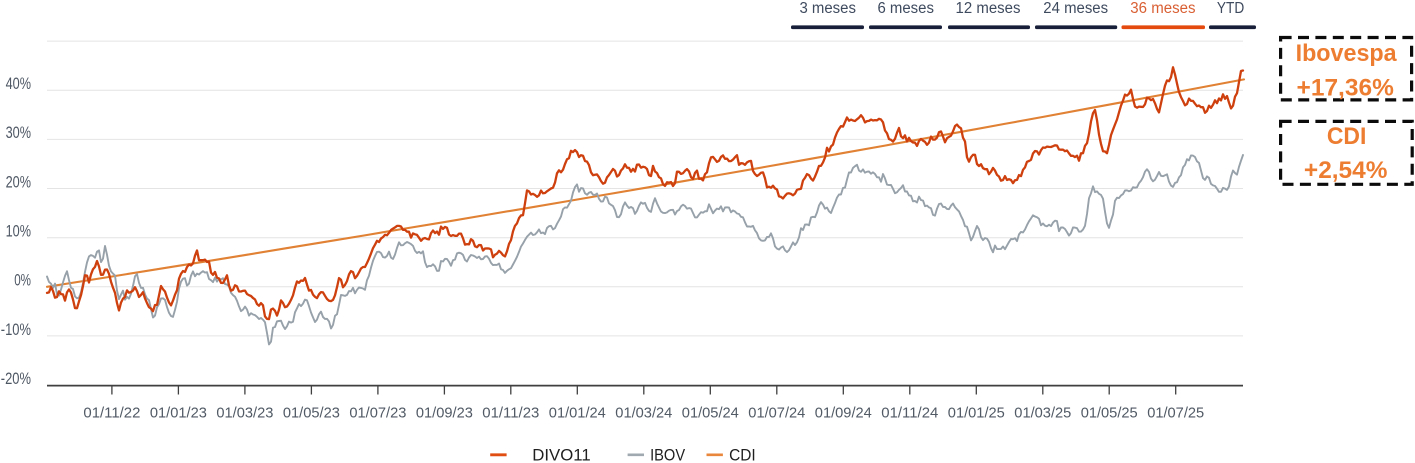 This screenshot has width=1415, height=463. Describe the element at coordinates (1075, 8) in the screenshot. I see `svg-text: 24 meses` at that location.